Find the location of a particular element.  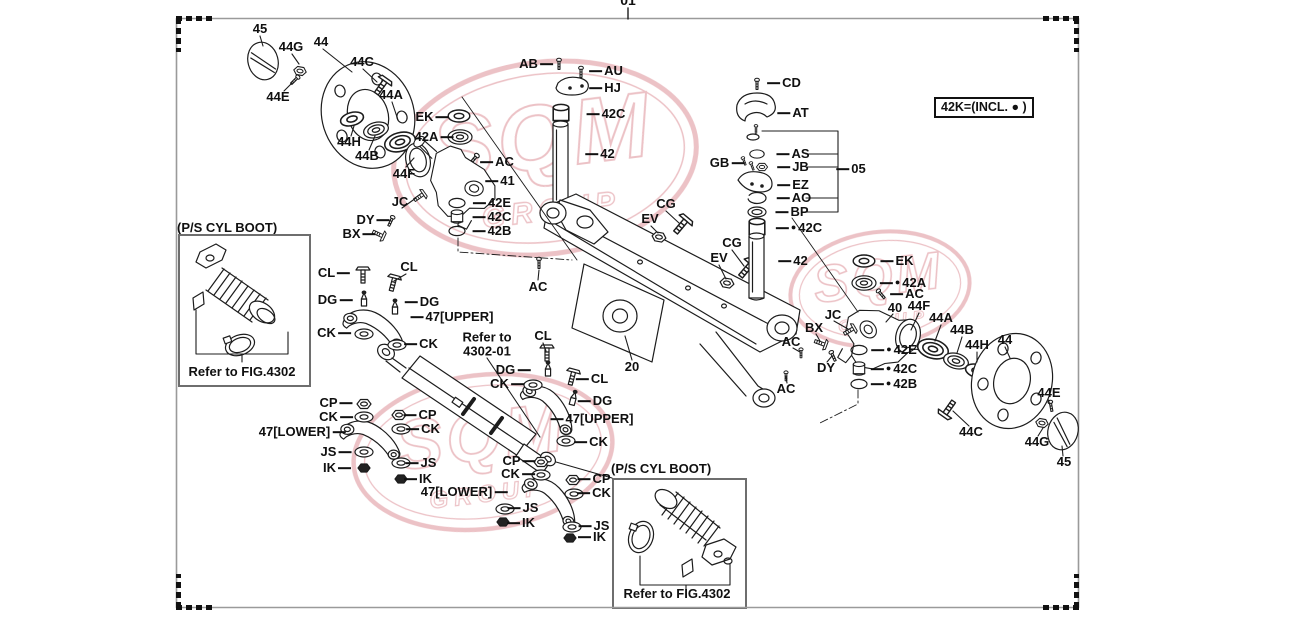

part-label: 44C is located at coordinates (362, 62).